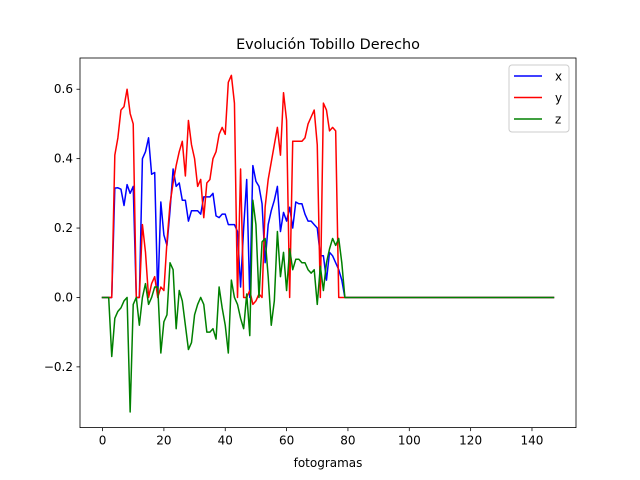  I want to click on legend: xyz, so click(539, 98).